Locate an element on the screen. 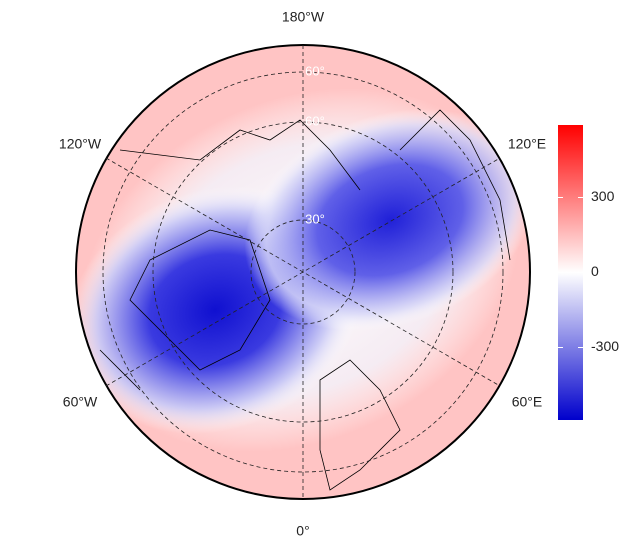 The height and width of the screenshot is (552, 625). colorbar-tick-label: -300 is located at coordinates (605, 346).